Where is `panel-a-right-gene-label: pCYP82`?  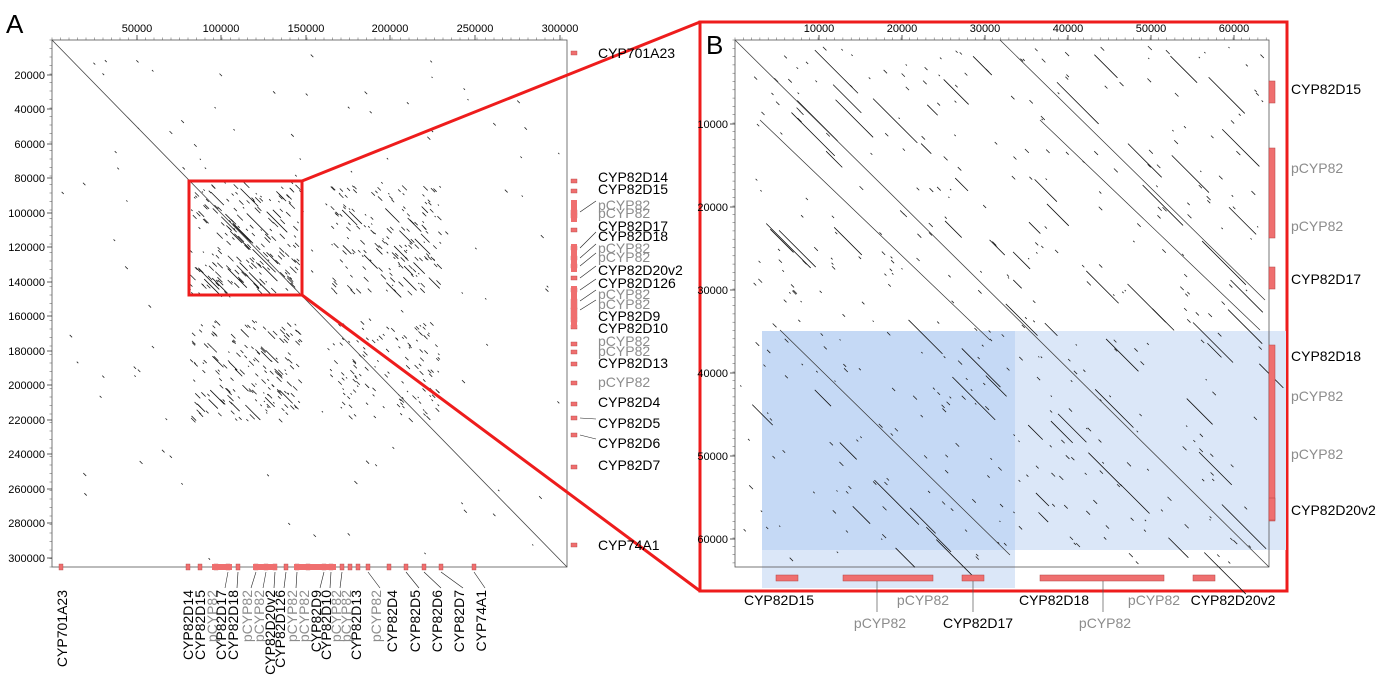
panel-a-right-gene-label: pCYP82 is located at coordinates (624, 205).